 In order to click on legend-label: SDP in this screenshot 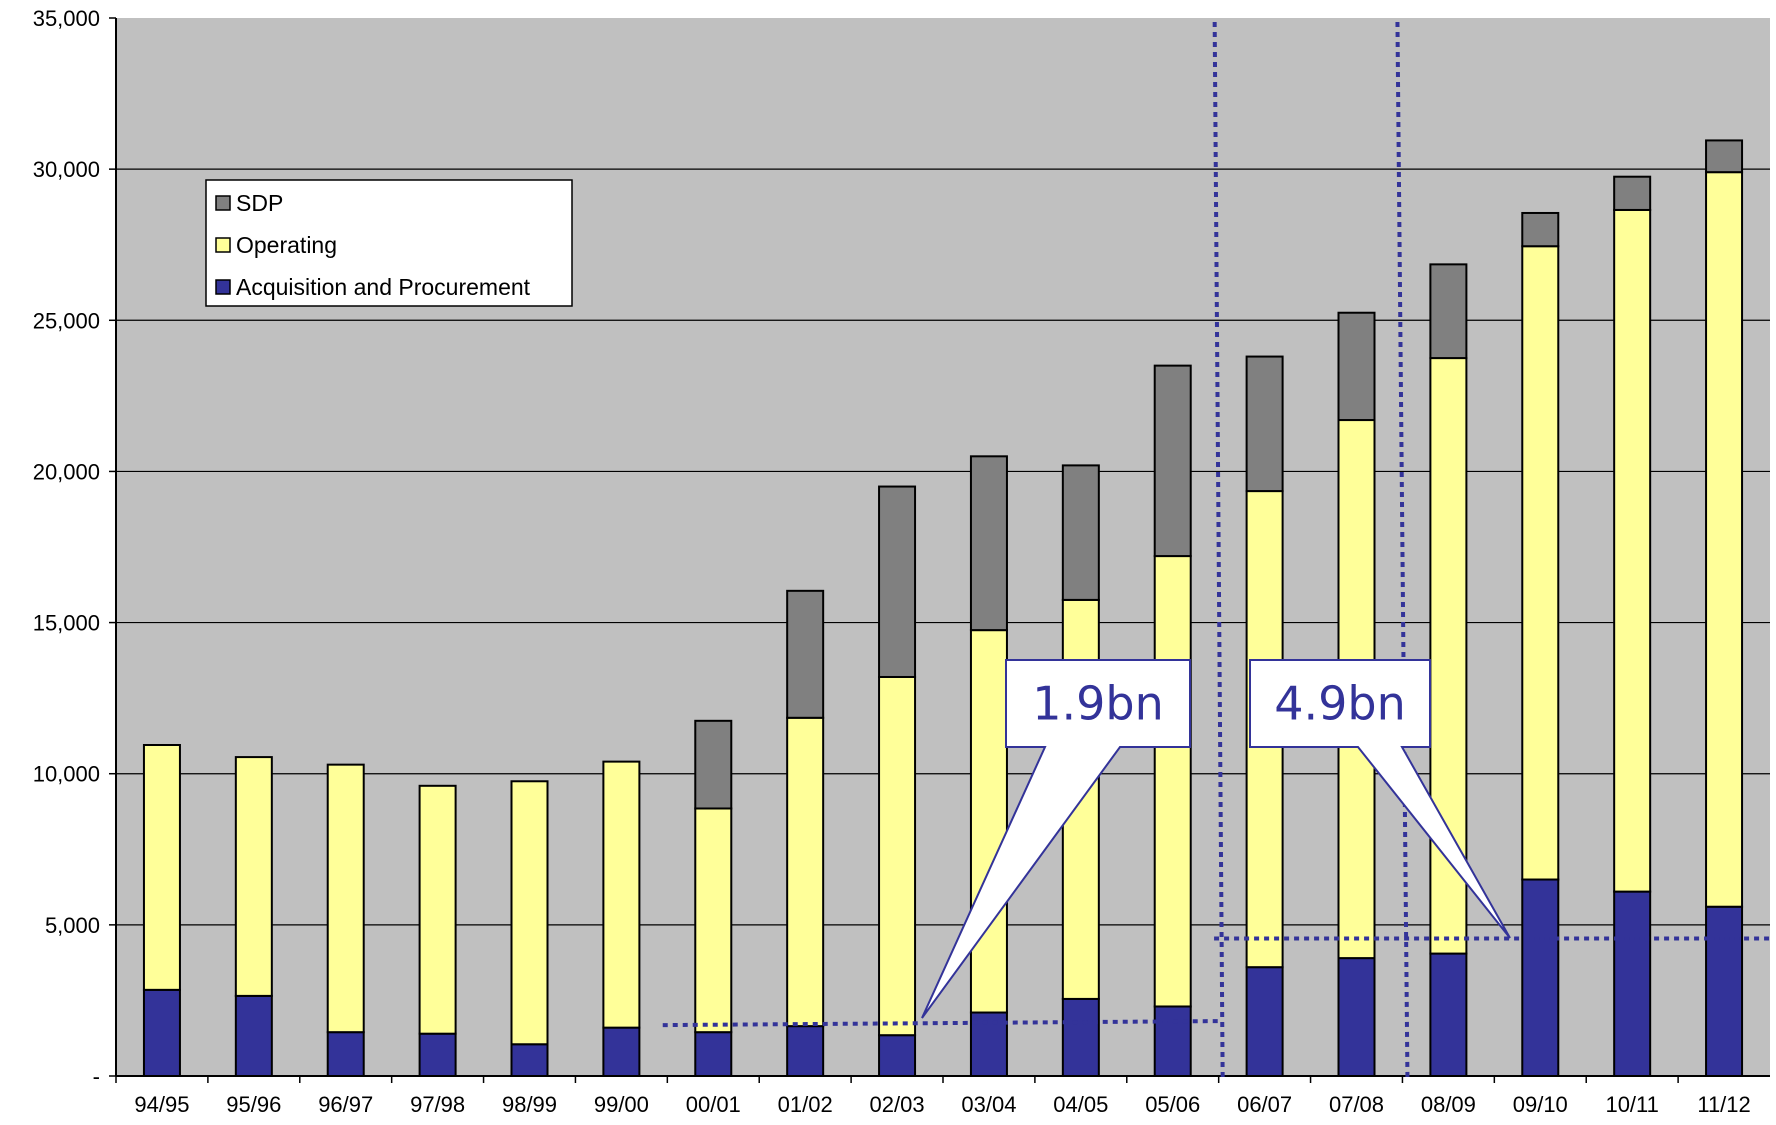, I will do `click(259, 203)`.